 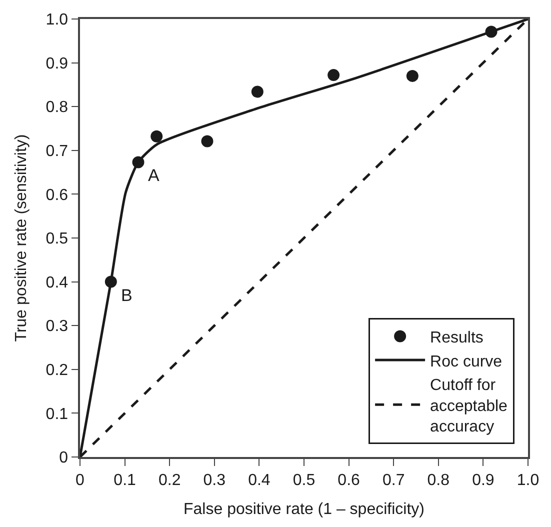 I want to click on legend-label: Results, so click(x=457, y=338).